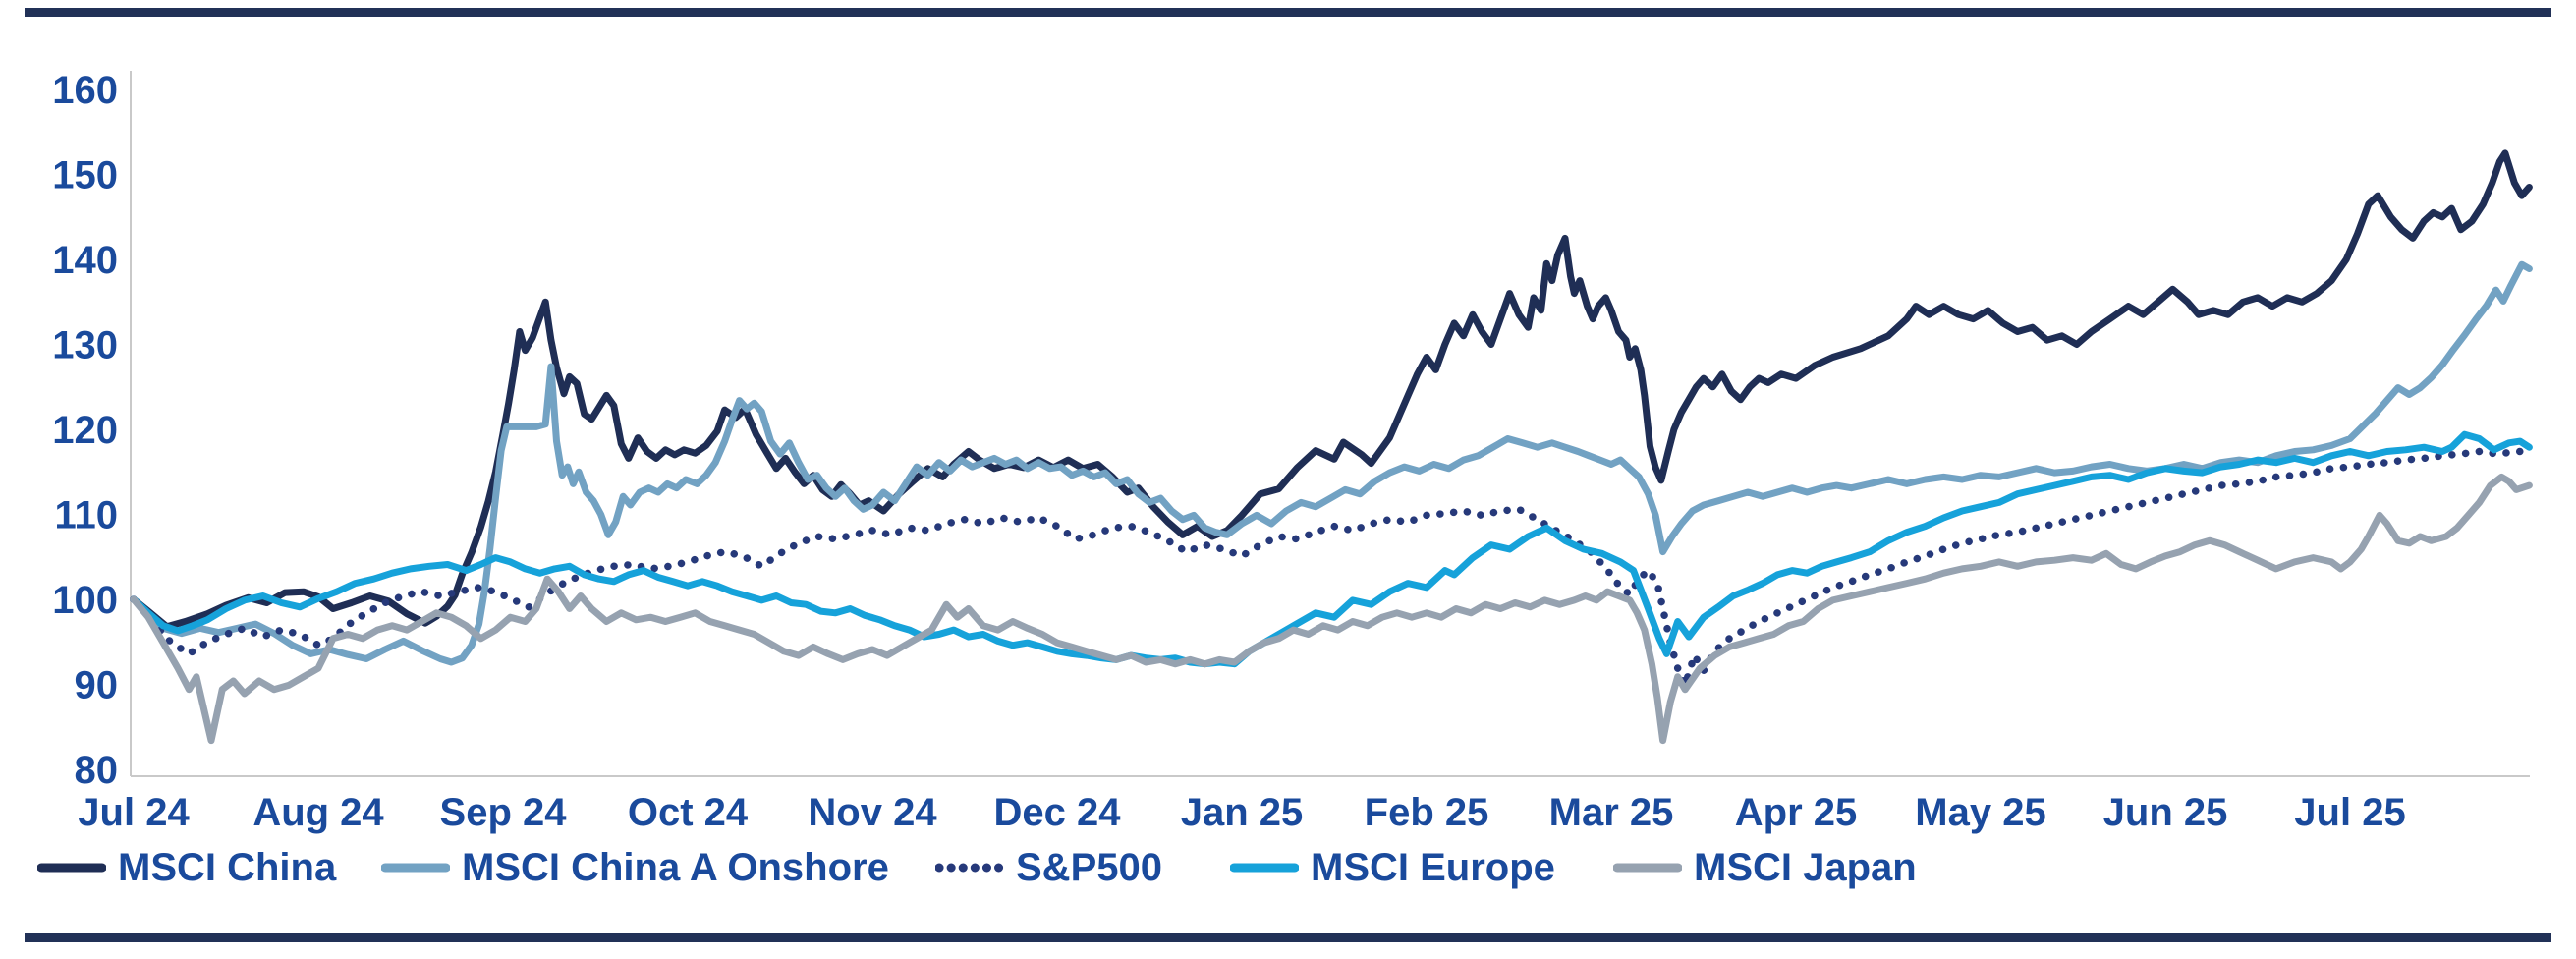 This screenshot has width=2576, height=959. I want to click on legend-label-msci-china: MSCI China, so click(227, 868).